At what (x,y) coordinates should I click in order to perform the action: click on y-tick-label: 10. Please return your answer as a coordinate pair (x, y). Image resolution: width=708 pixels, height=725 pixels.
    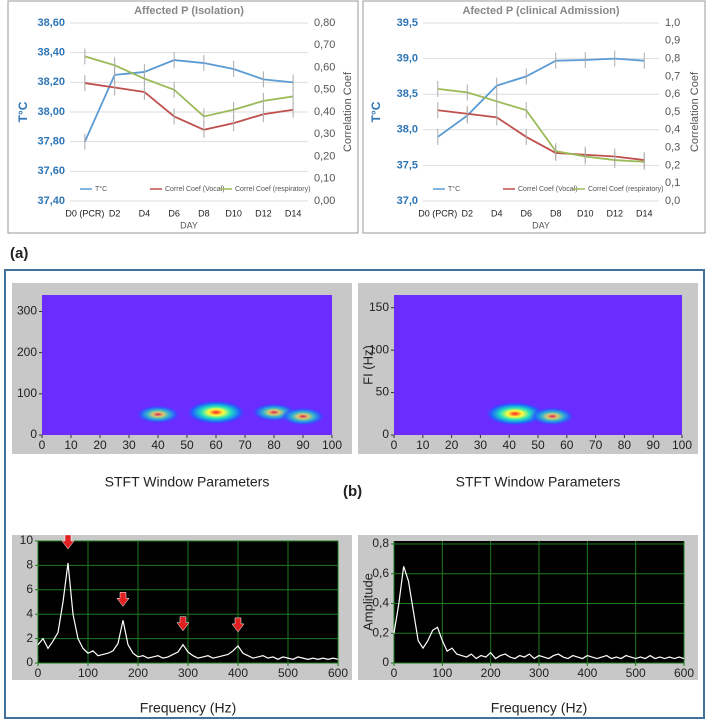
    Looking at the image, I should click on (27, 540).